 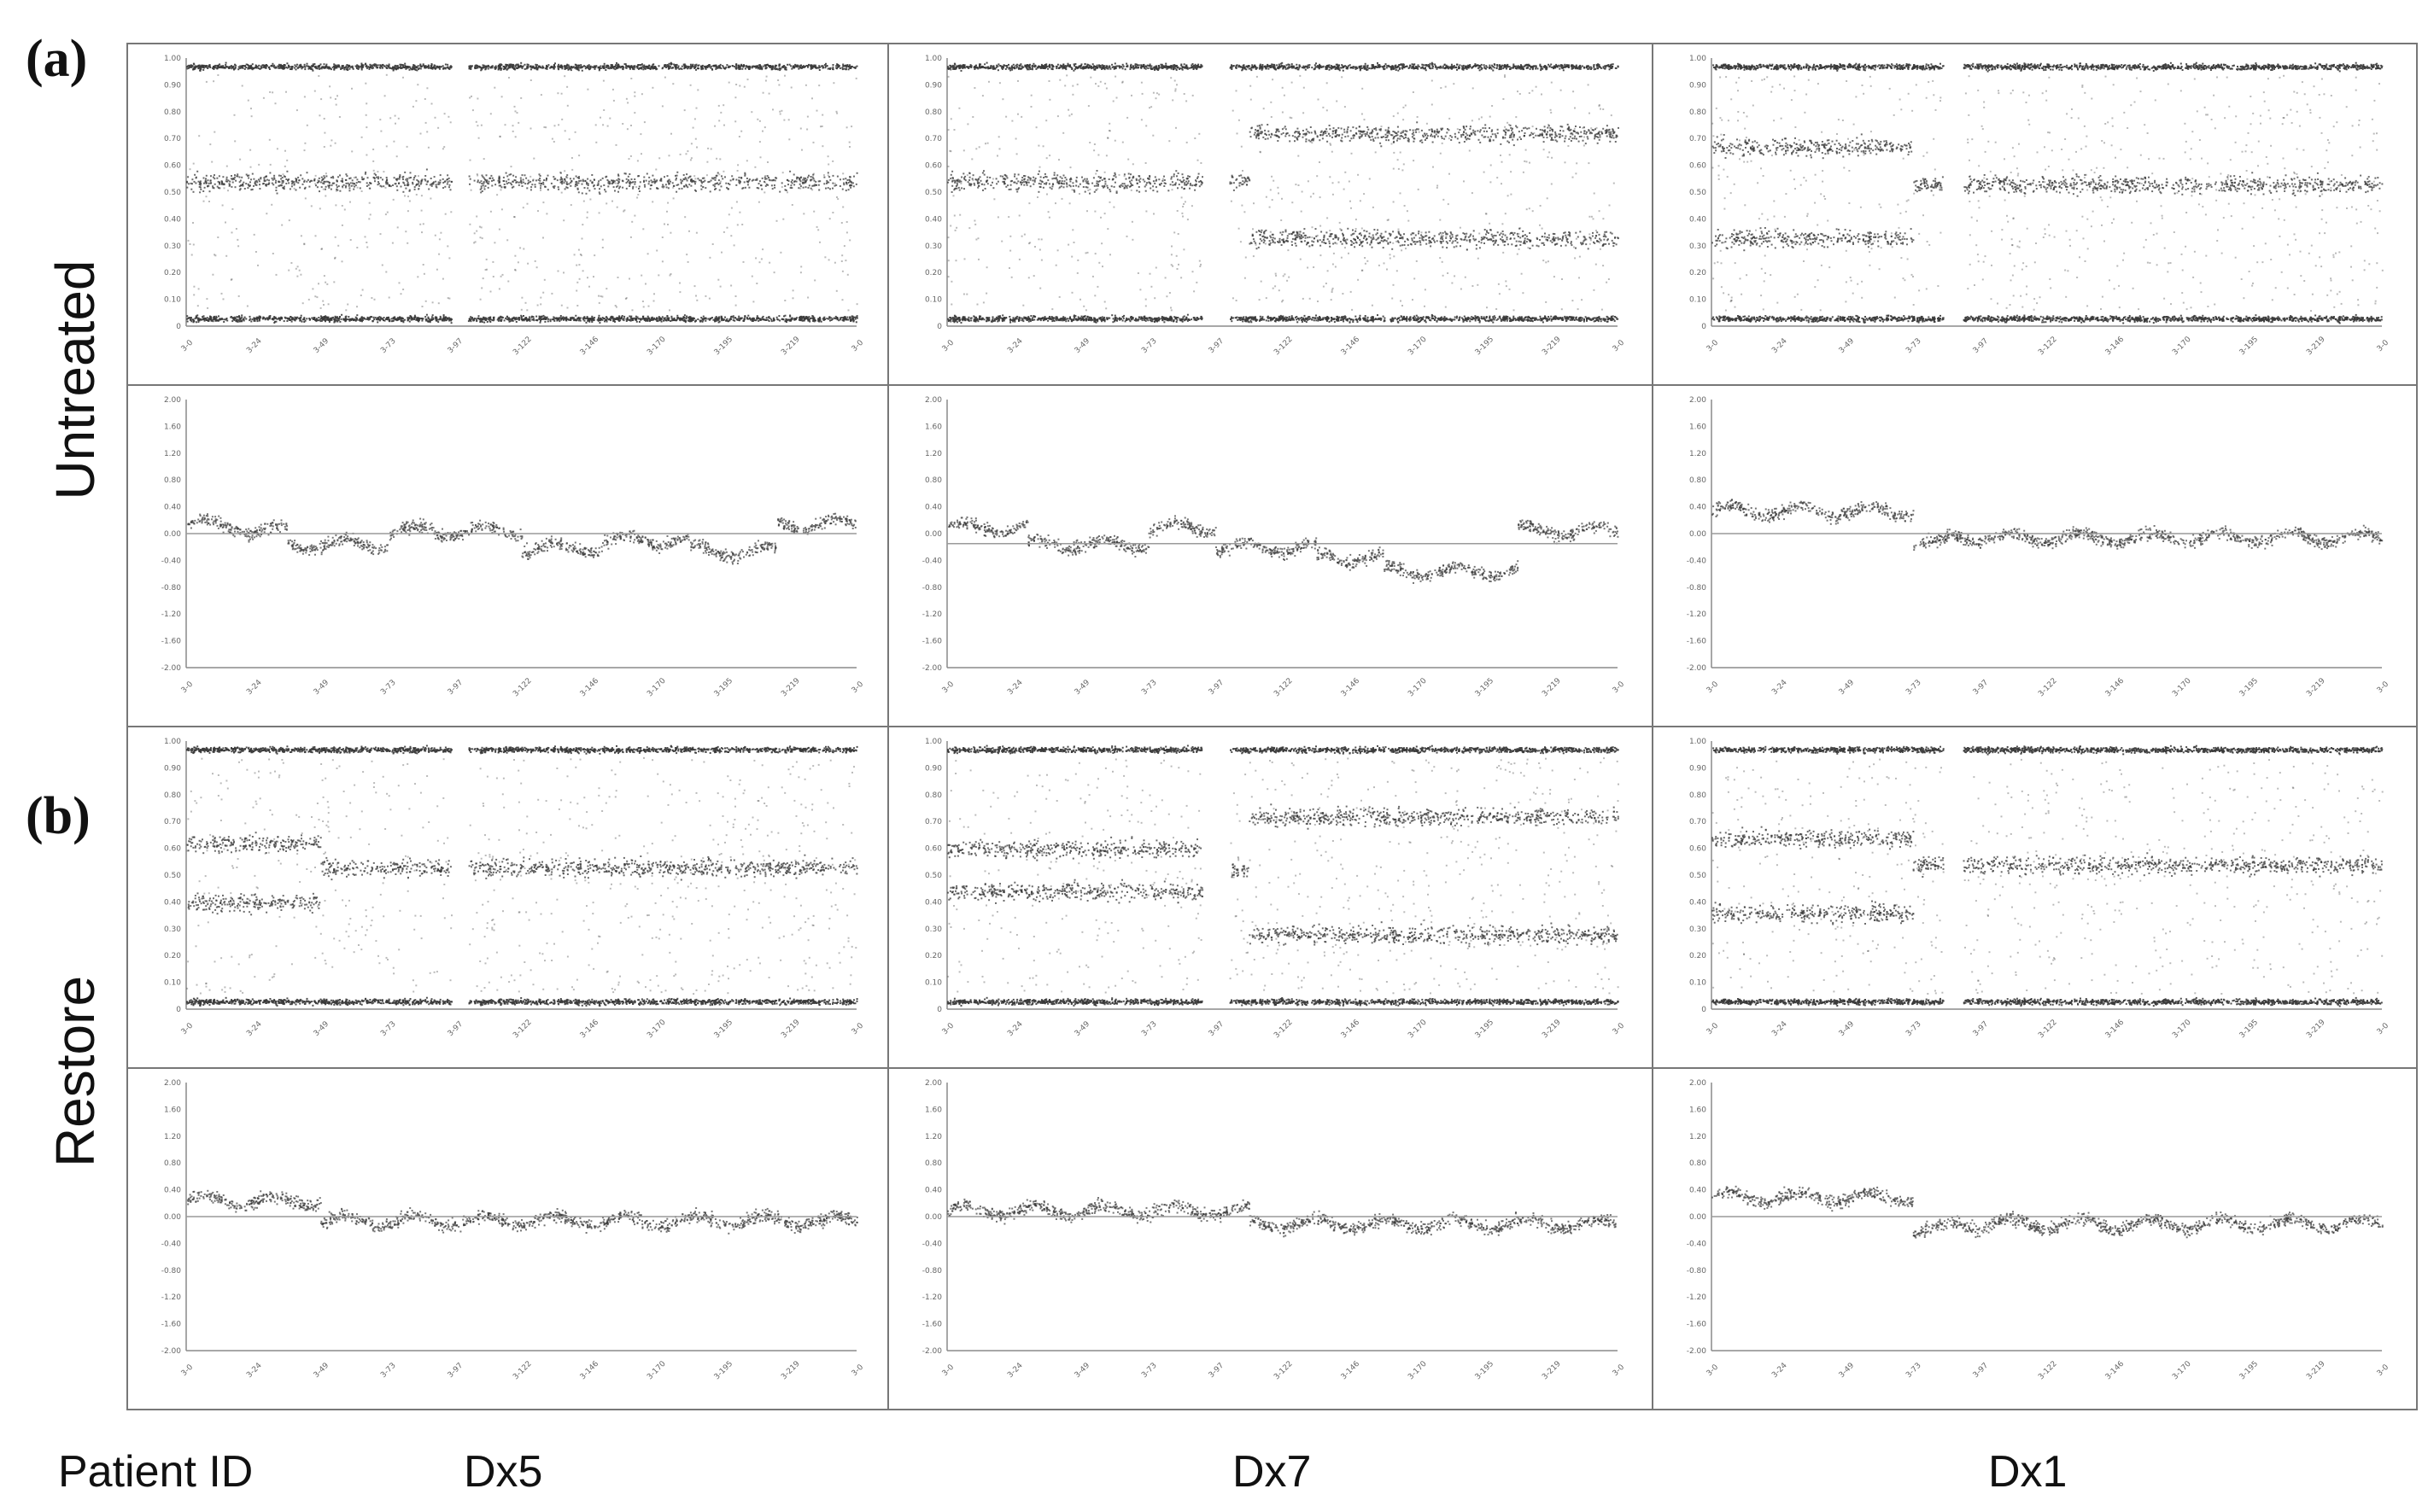 I want to click on panel-label-b: (b), so click(x=58, y=816).